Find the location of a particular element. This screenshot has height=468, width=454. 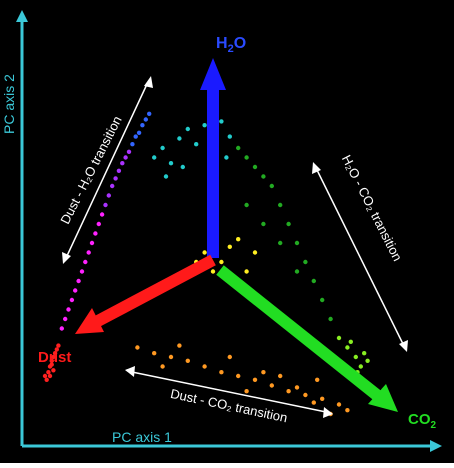

transition-arrow-h2o-co2 is located at coordinates (360, 257).